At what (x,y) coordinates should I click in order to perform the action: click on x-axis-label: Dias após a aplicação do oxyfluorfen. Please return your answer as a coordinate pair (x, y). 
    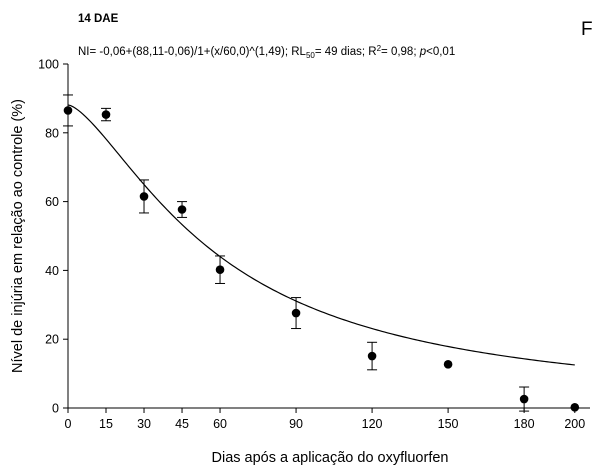
    Looking at the image, I should click on (330, 458).